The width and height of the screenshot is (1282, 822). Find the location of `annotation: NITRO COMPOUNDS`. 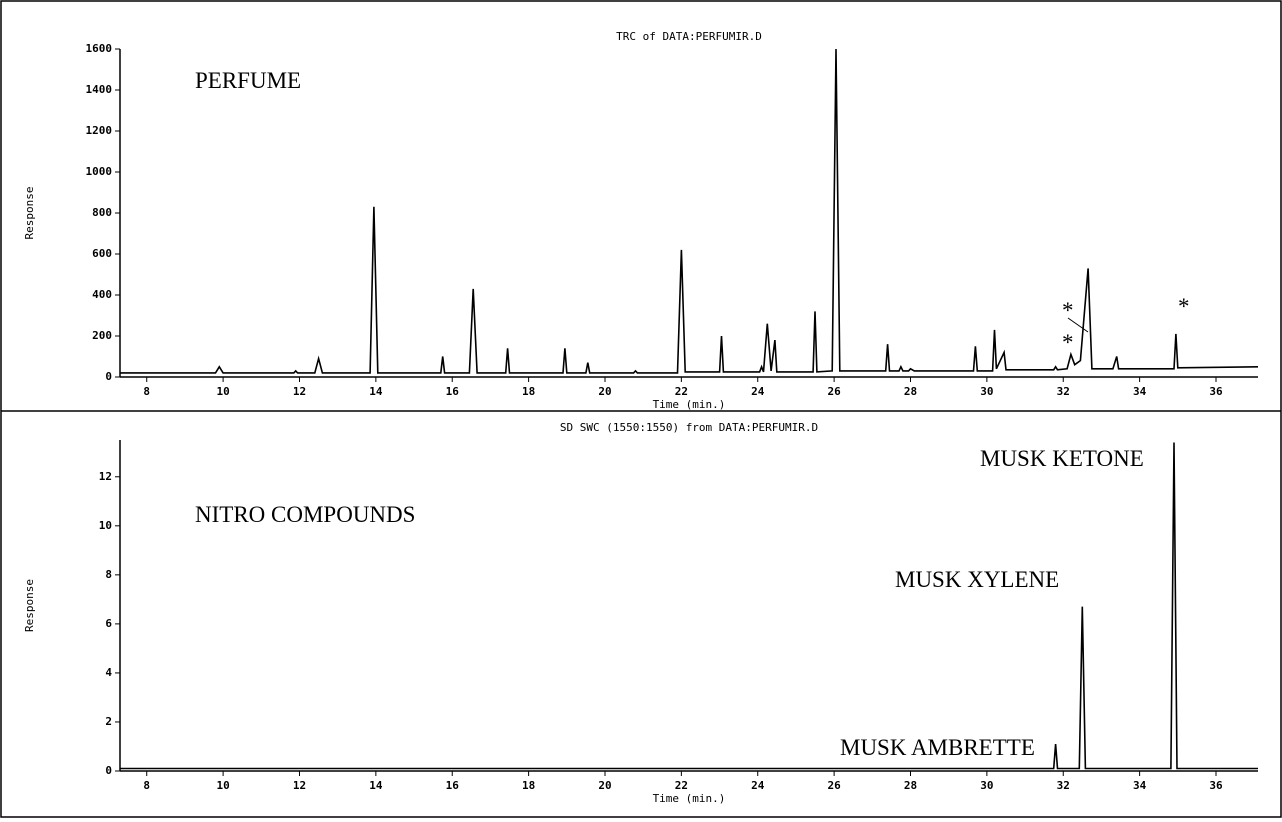

annotation: NITRO COMPOUNDS is located at coordinates (305, 514).